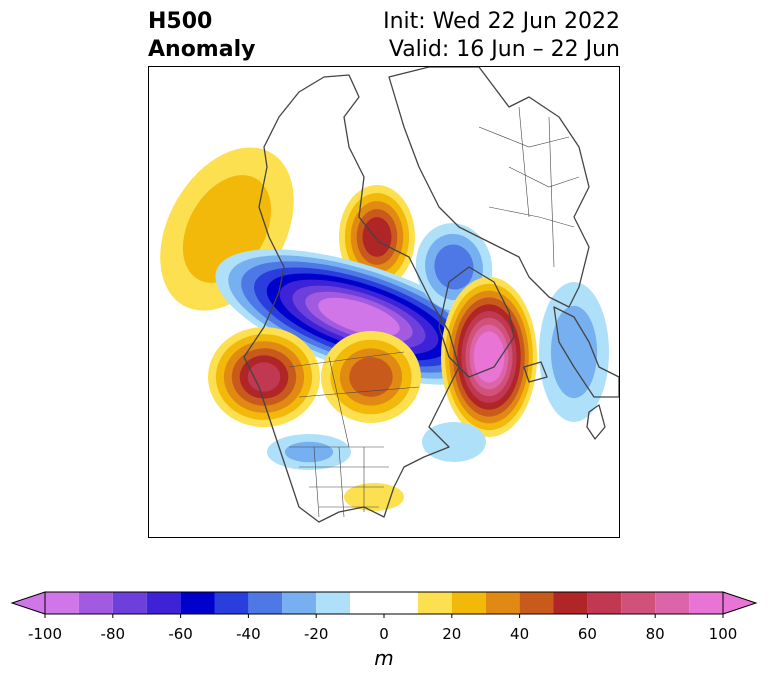  Describe the element at coordinates (384, 634) in the screenshot. I see `colorbar-tick-label: 0` at that location.